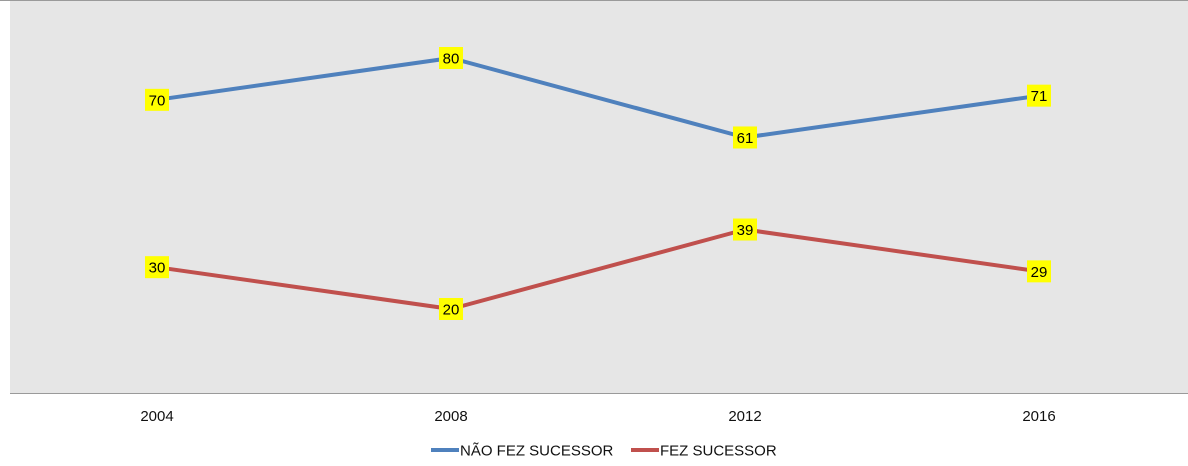 The width and height of the screenshot is (1188, 466). I want to click on legend-label: NÃO FEZ SUCESSOR, so click(537, 451).